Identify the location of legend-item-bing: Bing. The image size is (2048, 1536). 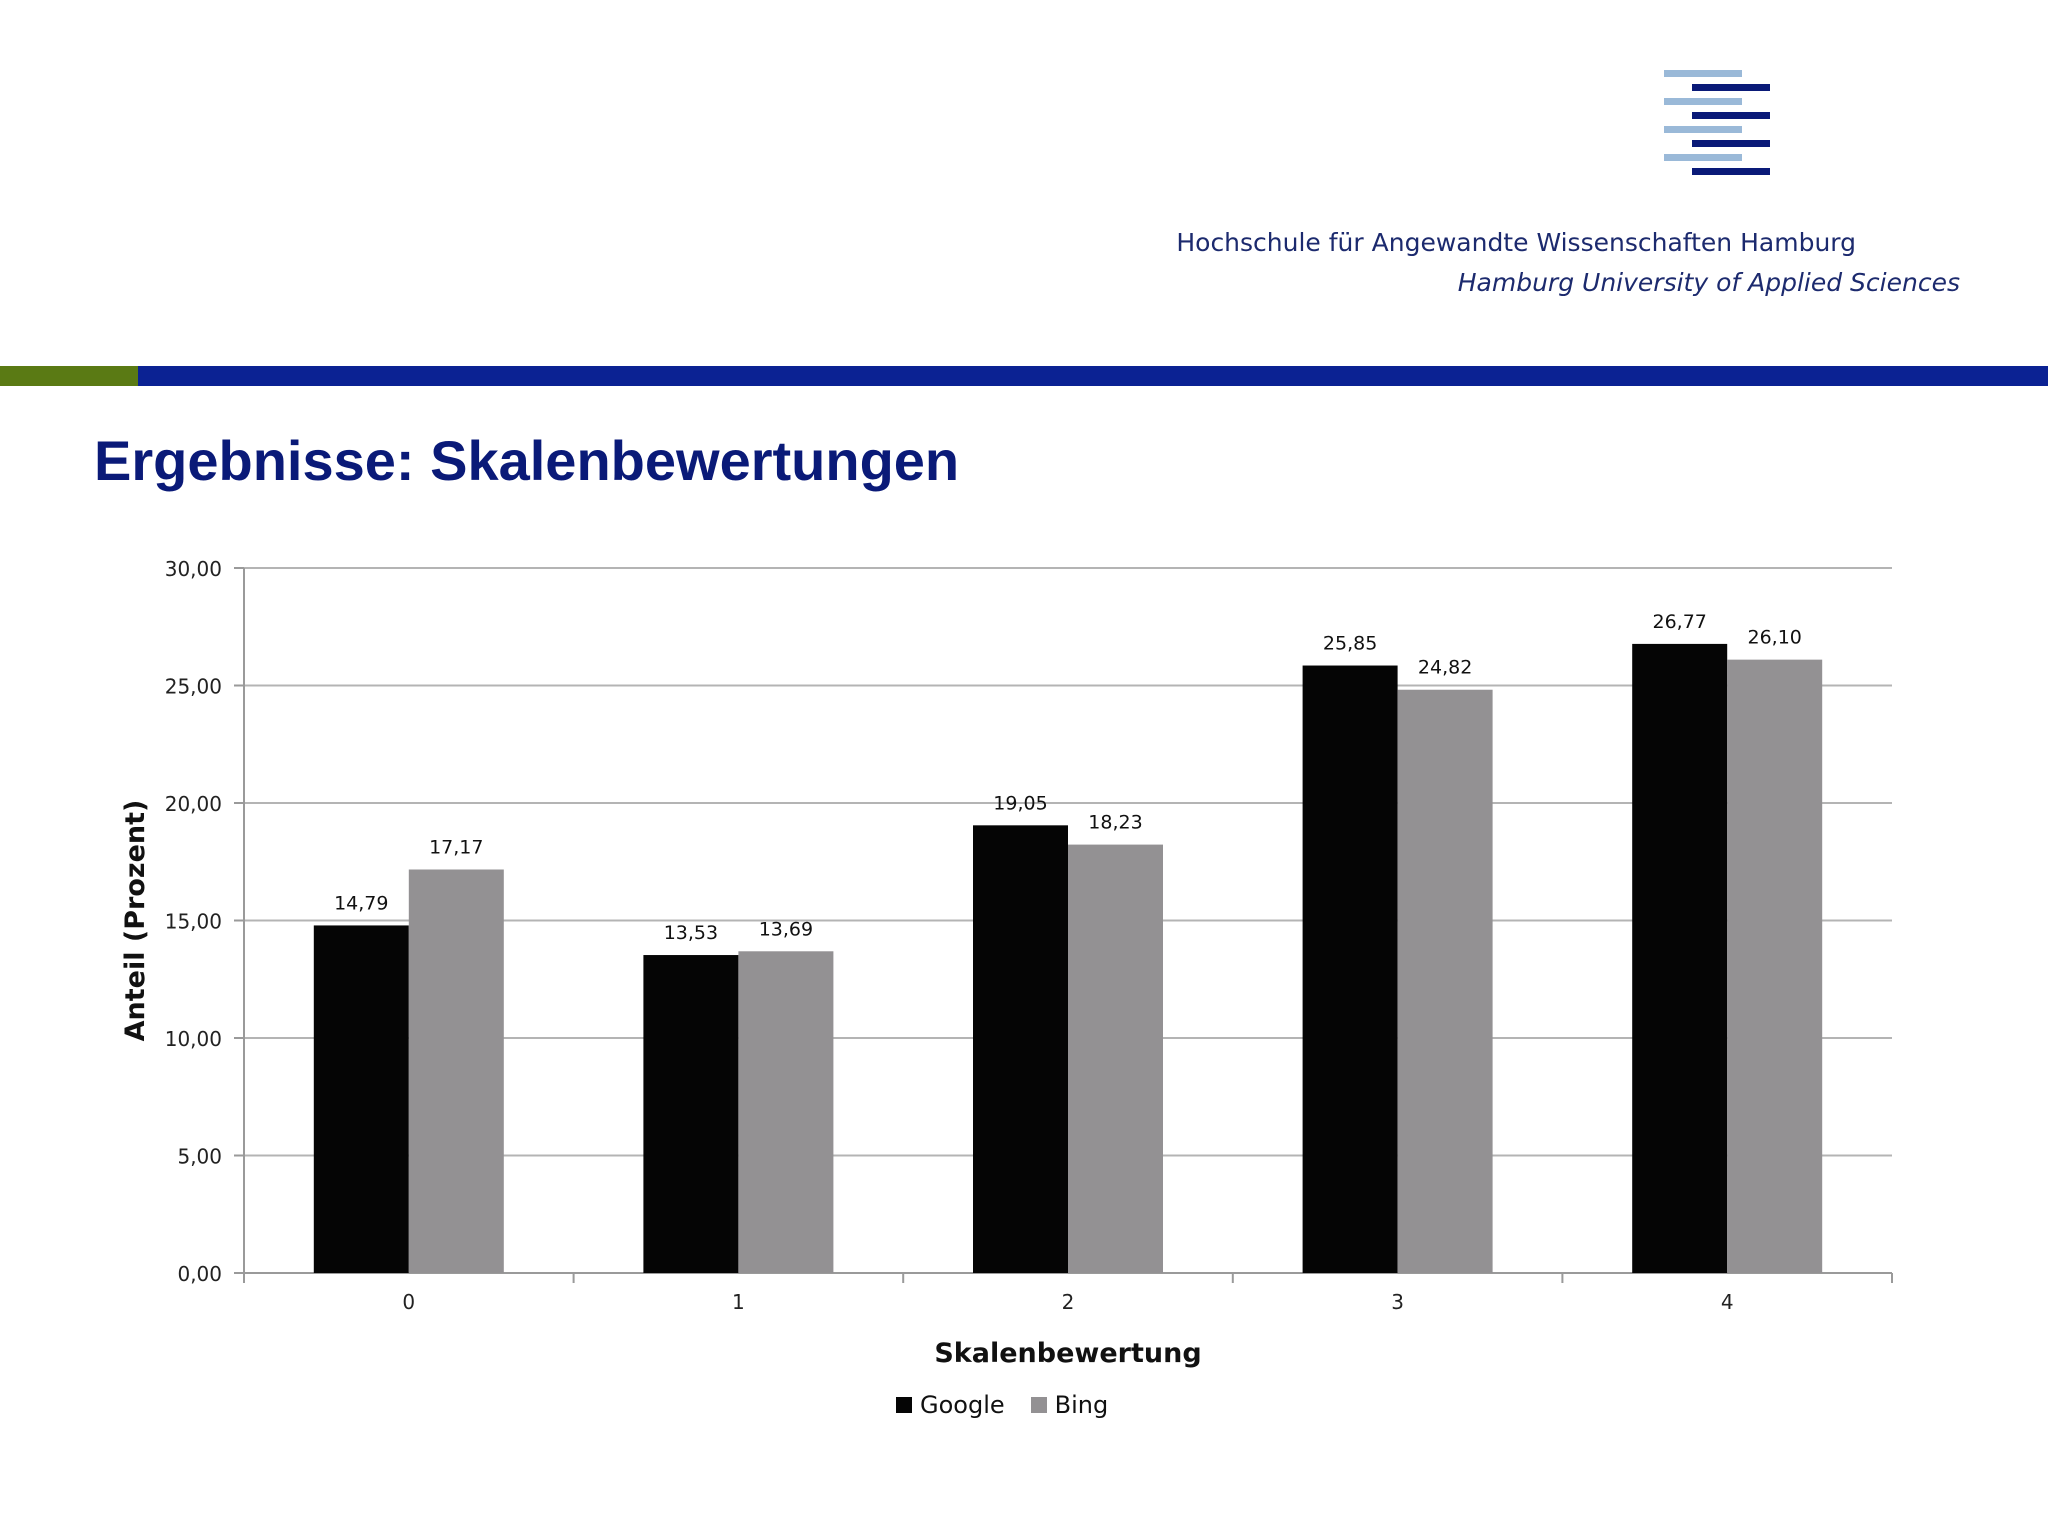
(1069, 1405).